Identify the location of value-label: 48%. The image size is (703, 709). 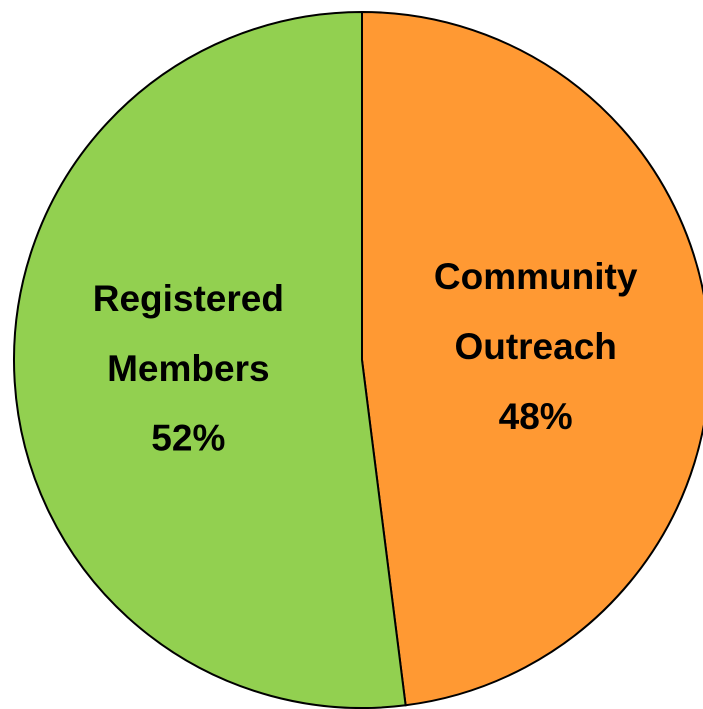
(536, 416).